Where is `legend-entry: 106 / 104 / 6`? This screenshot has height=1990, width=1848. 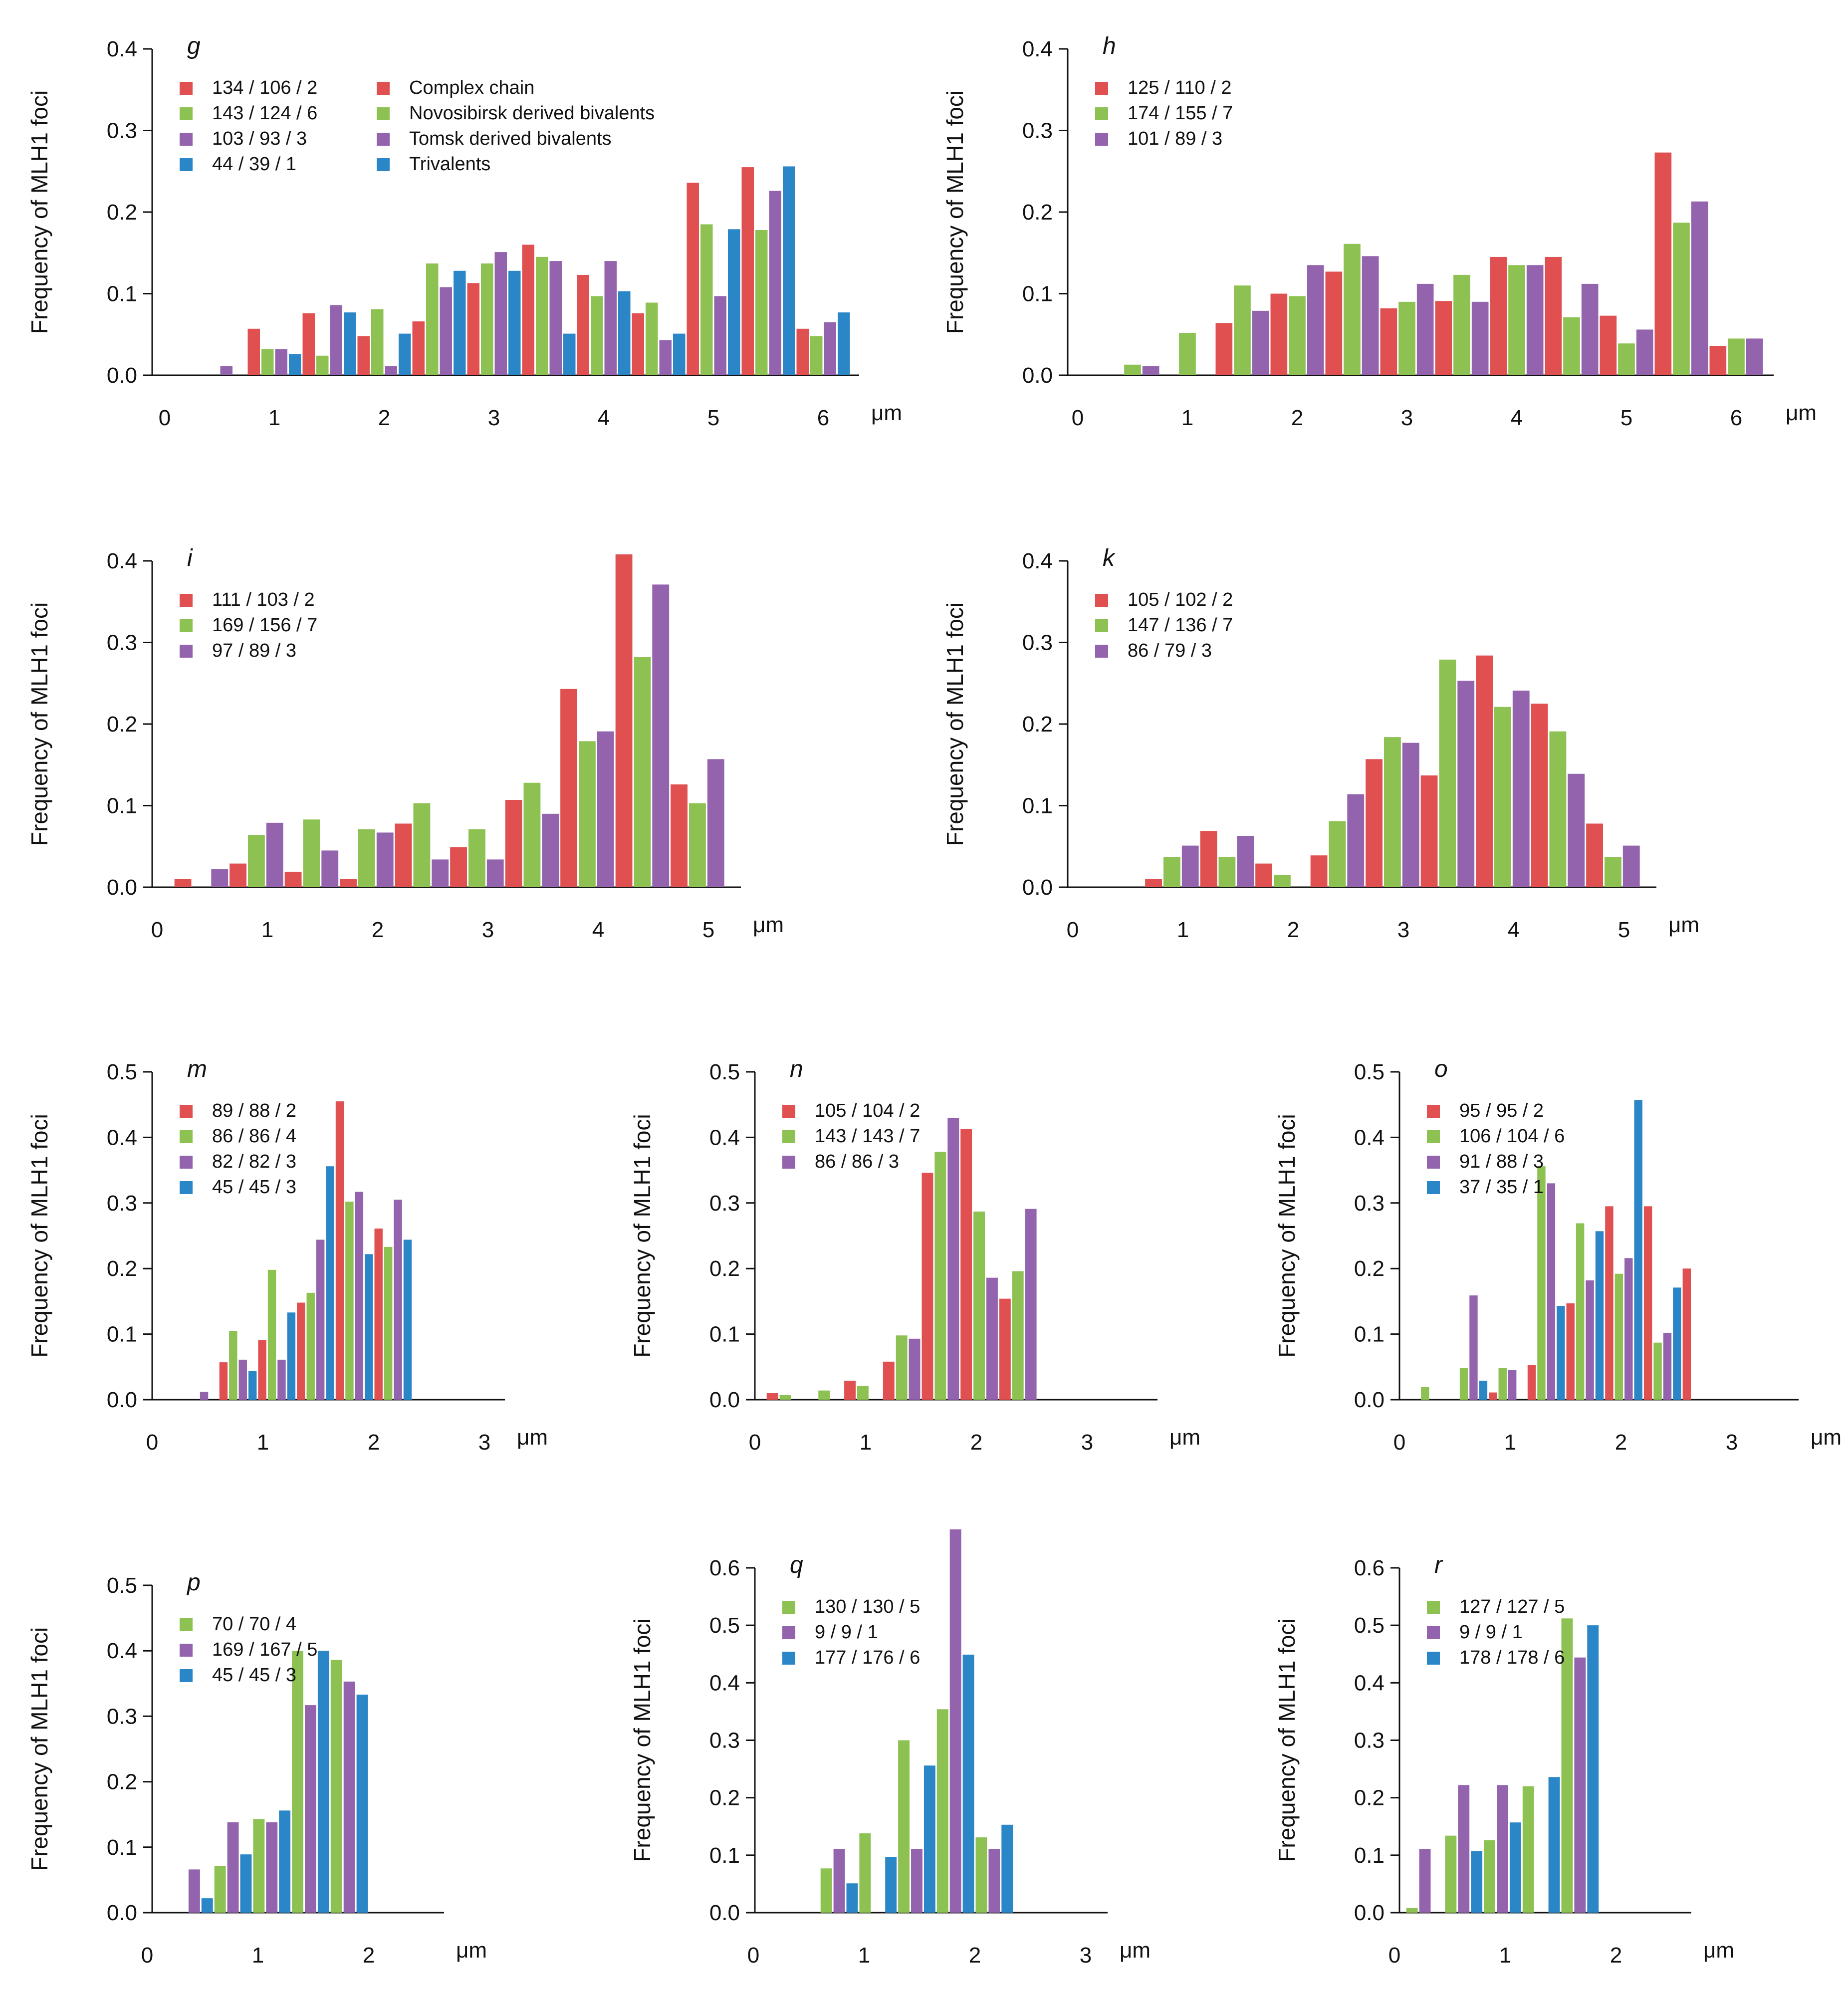 legend-entry: 106 / 104 / 6 is located at coordinates (1512, 1137).